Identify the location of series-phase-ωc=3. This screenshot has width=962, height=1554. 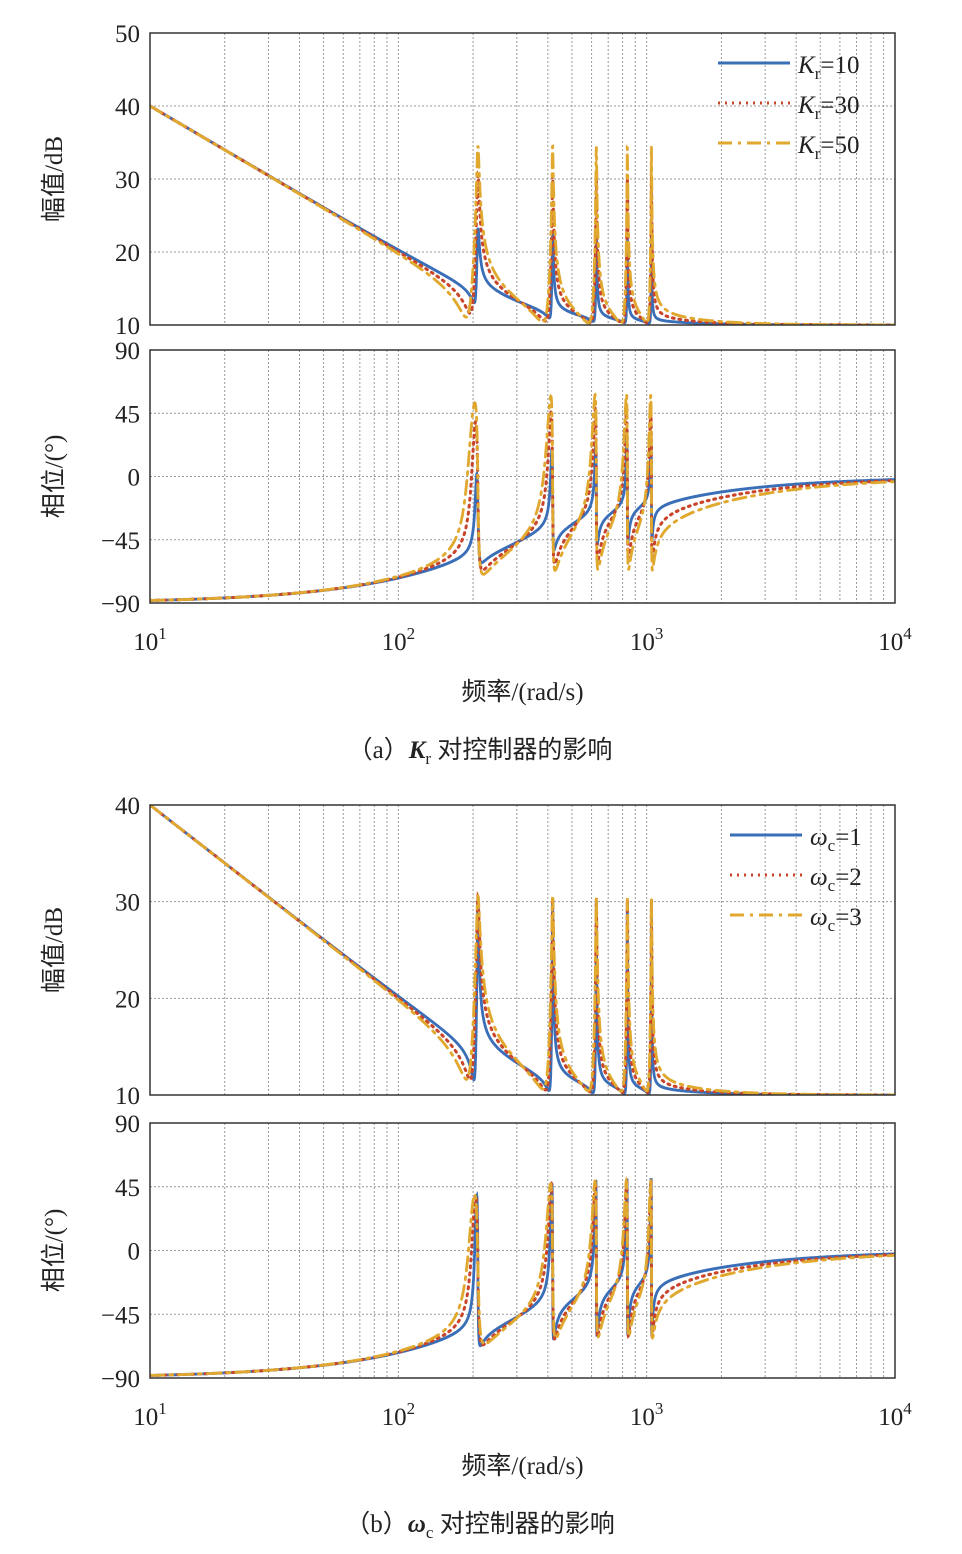
(522, 1276).